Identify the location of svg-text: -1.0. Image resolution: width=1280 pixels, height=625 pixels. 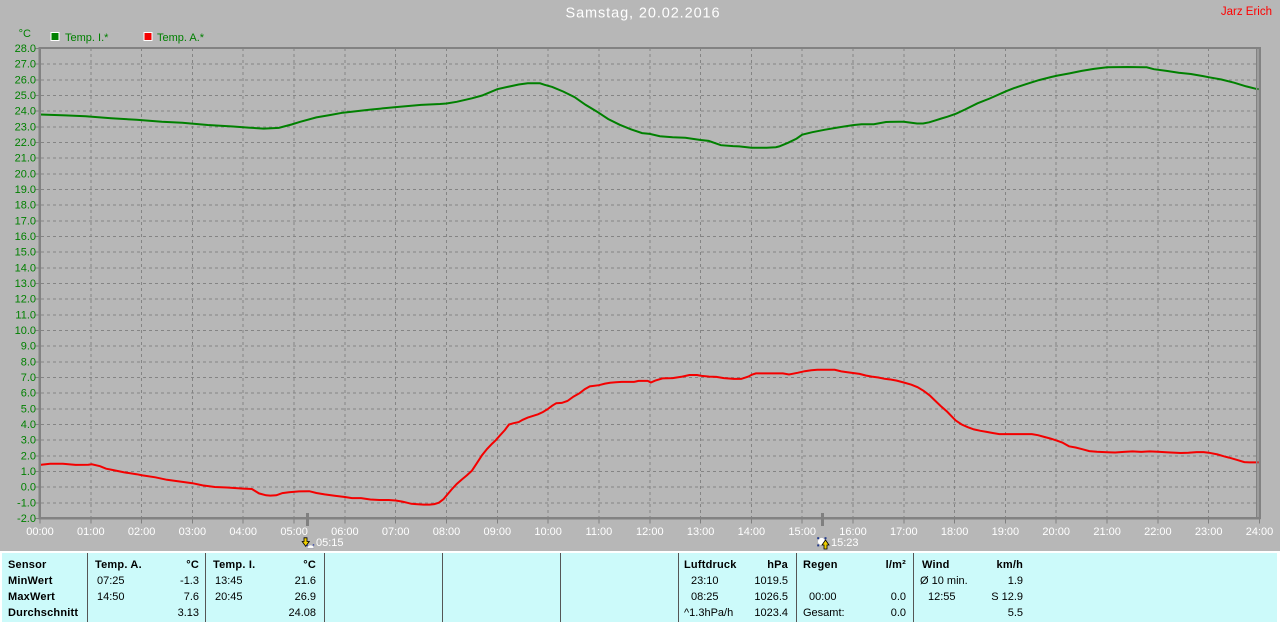
(26, 503).